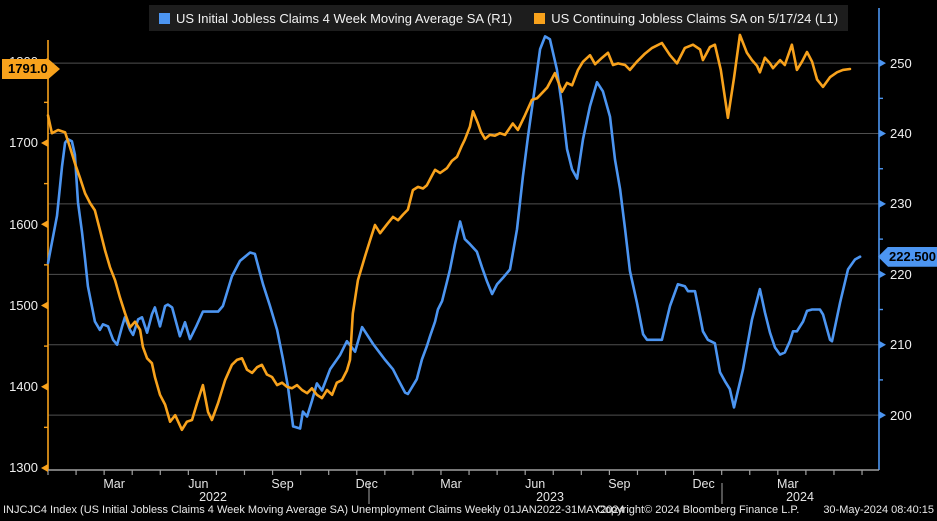  What do you see at coordinates (23, 143) in the screenshot?
I see `left-axis-label-1700: 1700` at bounding box center [23, 143].